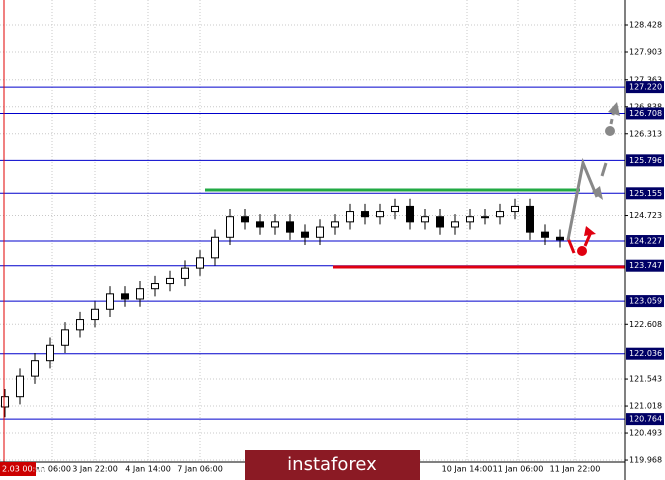 This screenshot has width=665, height=480. I want to click on red-path, so click(571, 245).